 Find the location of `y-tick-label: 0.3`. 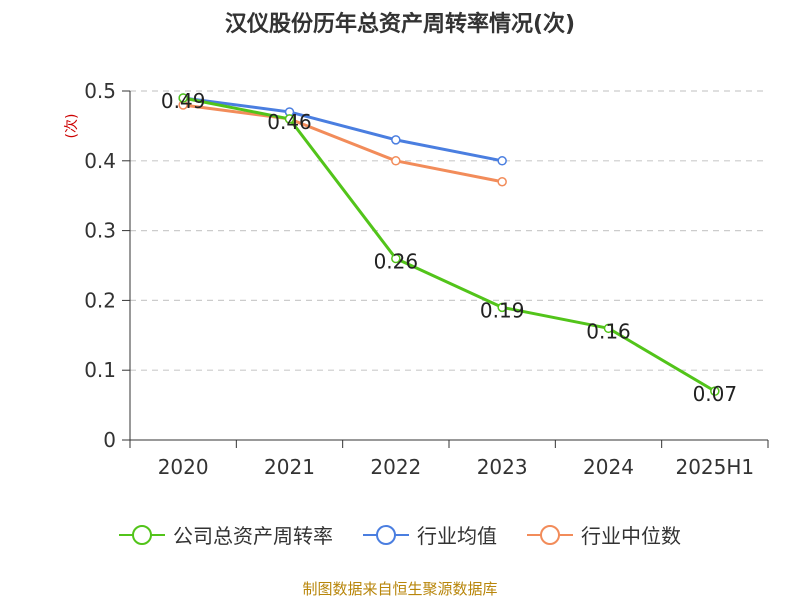

y-tick-label: 0.3 is located at coordinates (100, 231).